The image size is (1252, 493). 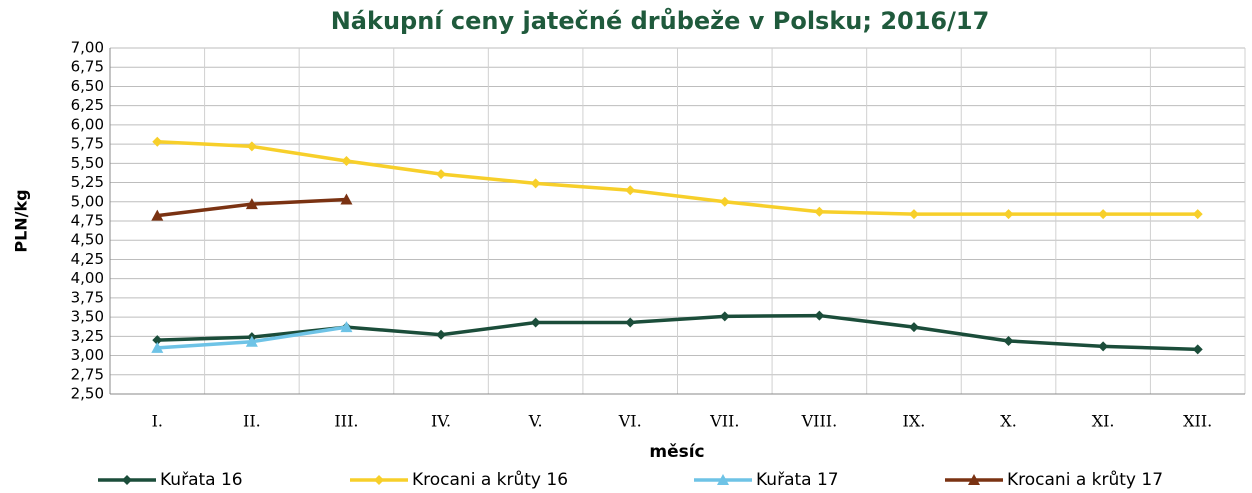 What do you see at coordinates (724, 421) in the screenshot?
I see `x-tick-label: VII.` at bounding box center [724, 421].